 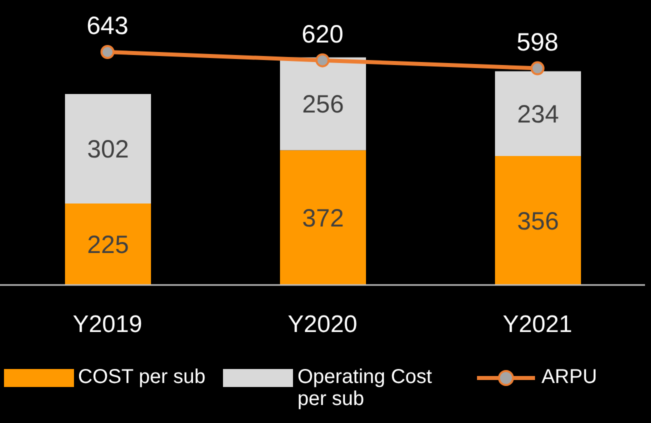 What do you see at coordinates (323, 324) in the screenshot?
I see `x-tick-label: Y2020` at bounding box center [323, 324].